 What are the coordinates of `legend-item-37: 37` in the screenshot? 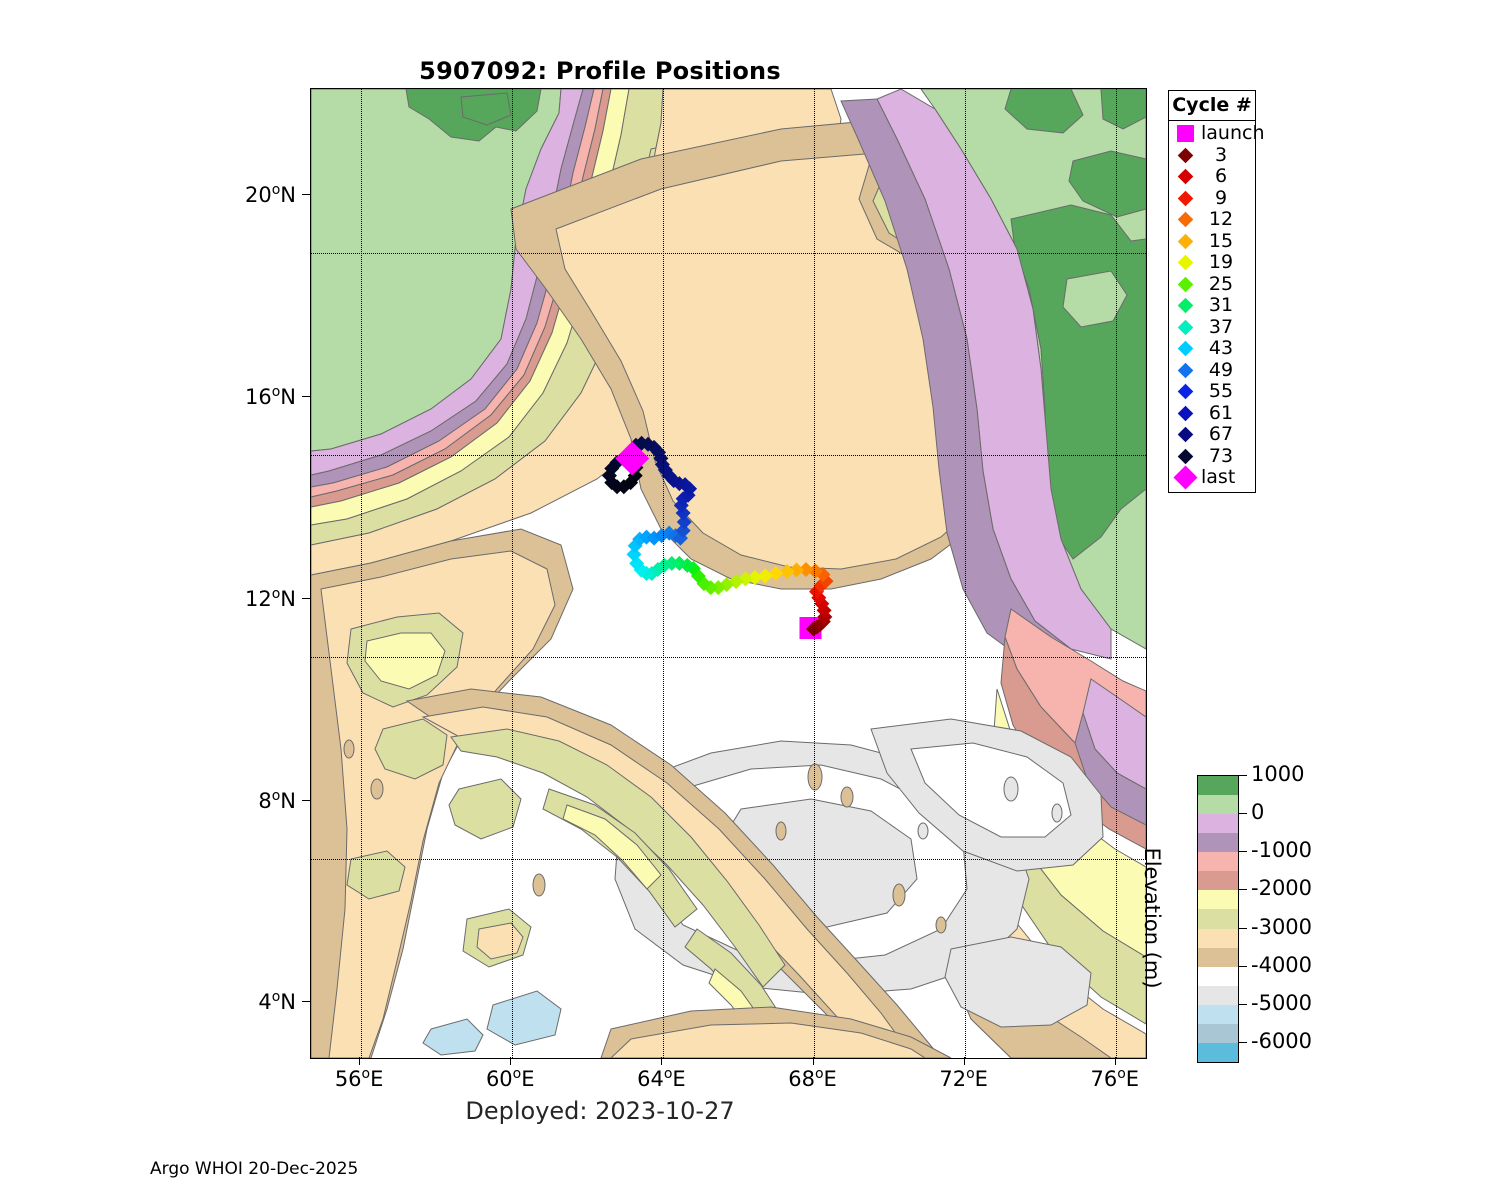 It's located at (1212, 328).